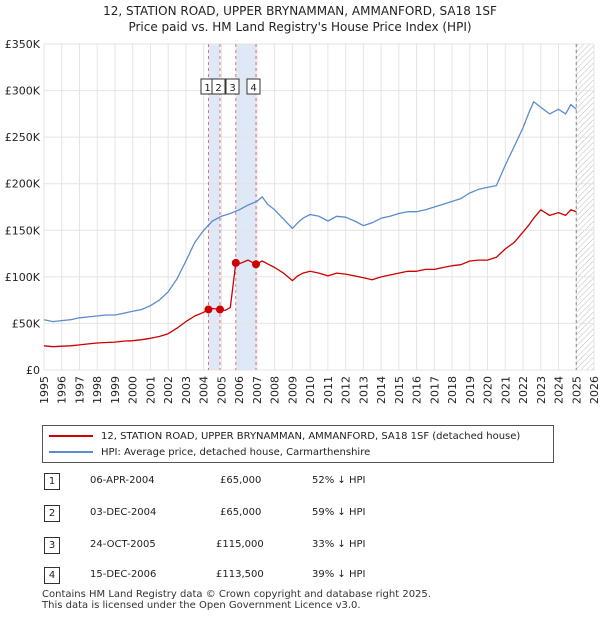 The width and height of the screenshot is (600, 620). I want to click on x-tick-label: 2014, so click(381, 390).